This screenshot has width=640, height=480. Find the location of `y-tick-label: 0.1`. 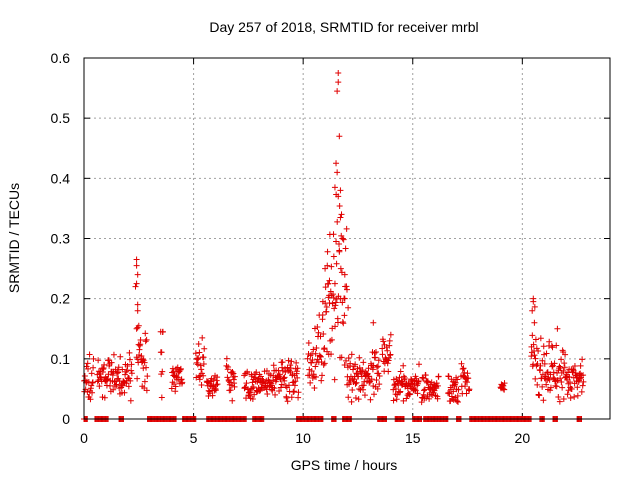

y-tick-label: 0.1 is located at coordinates (61, 359).